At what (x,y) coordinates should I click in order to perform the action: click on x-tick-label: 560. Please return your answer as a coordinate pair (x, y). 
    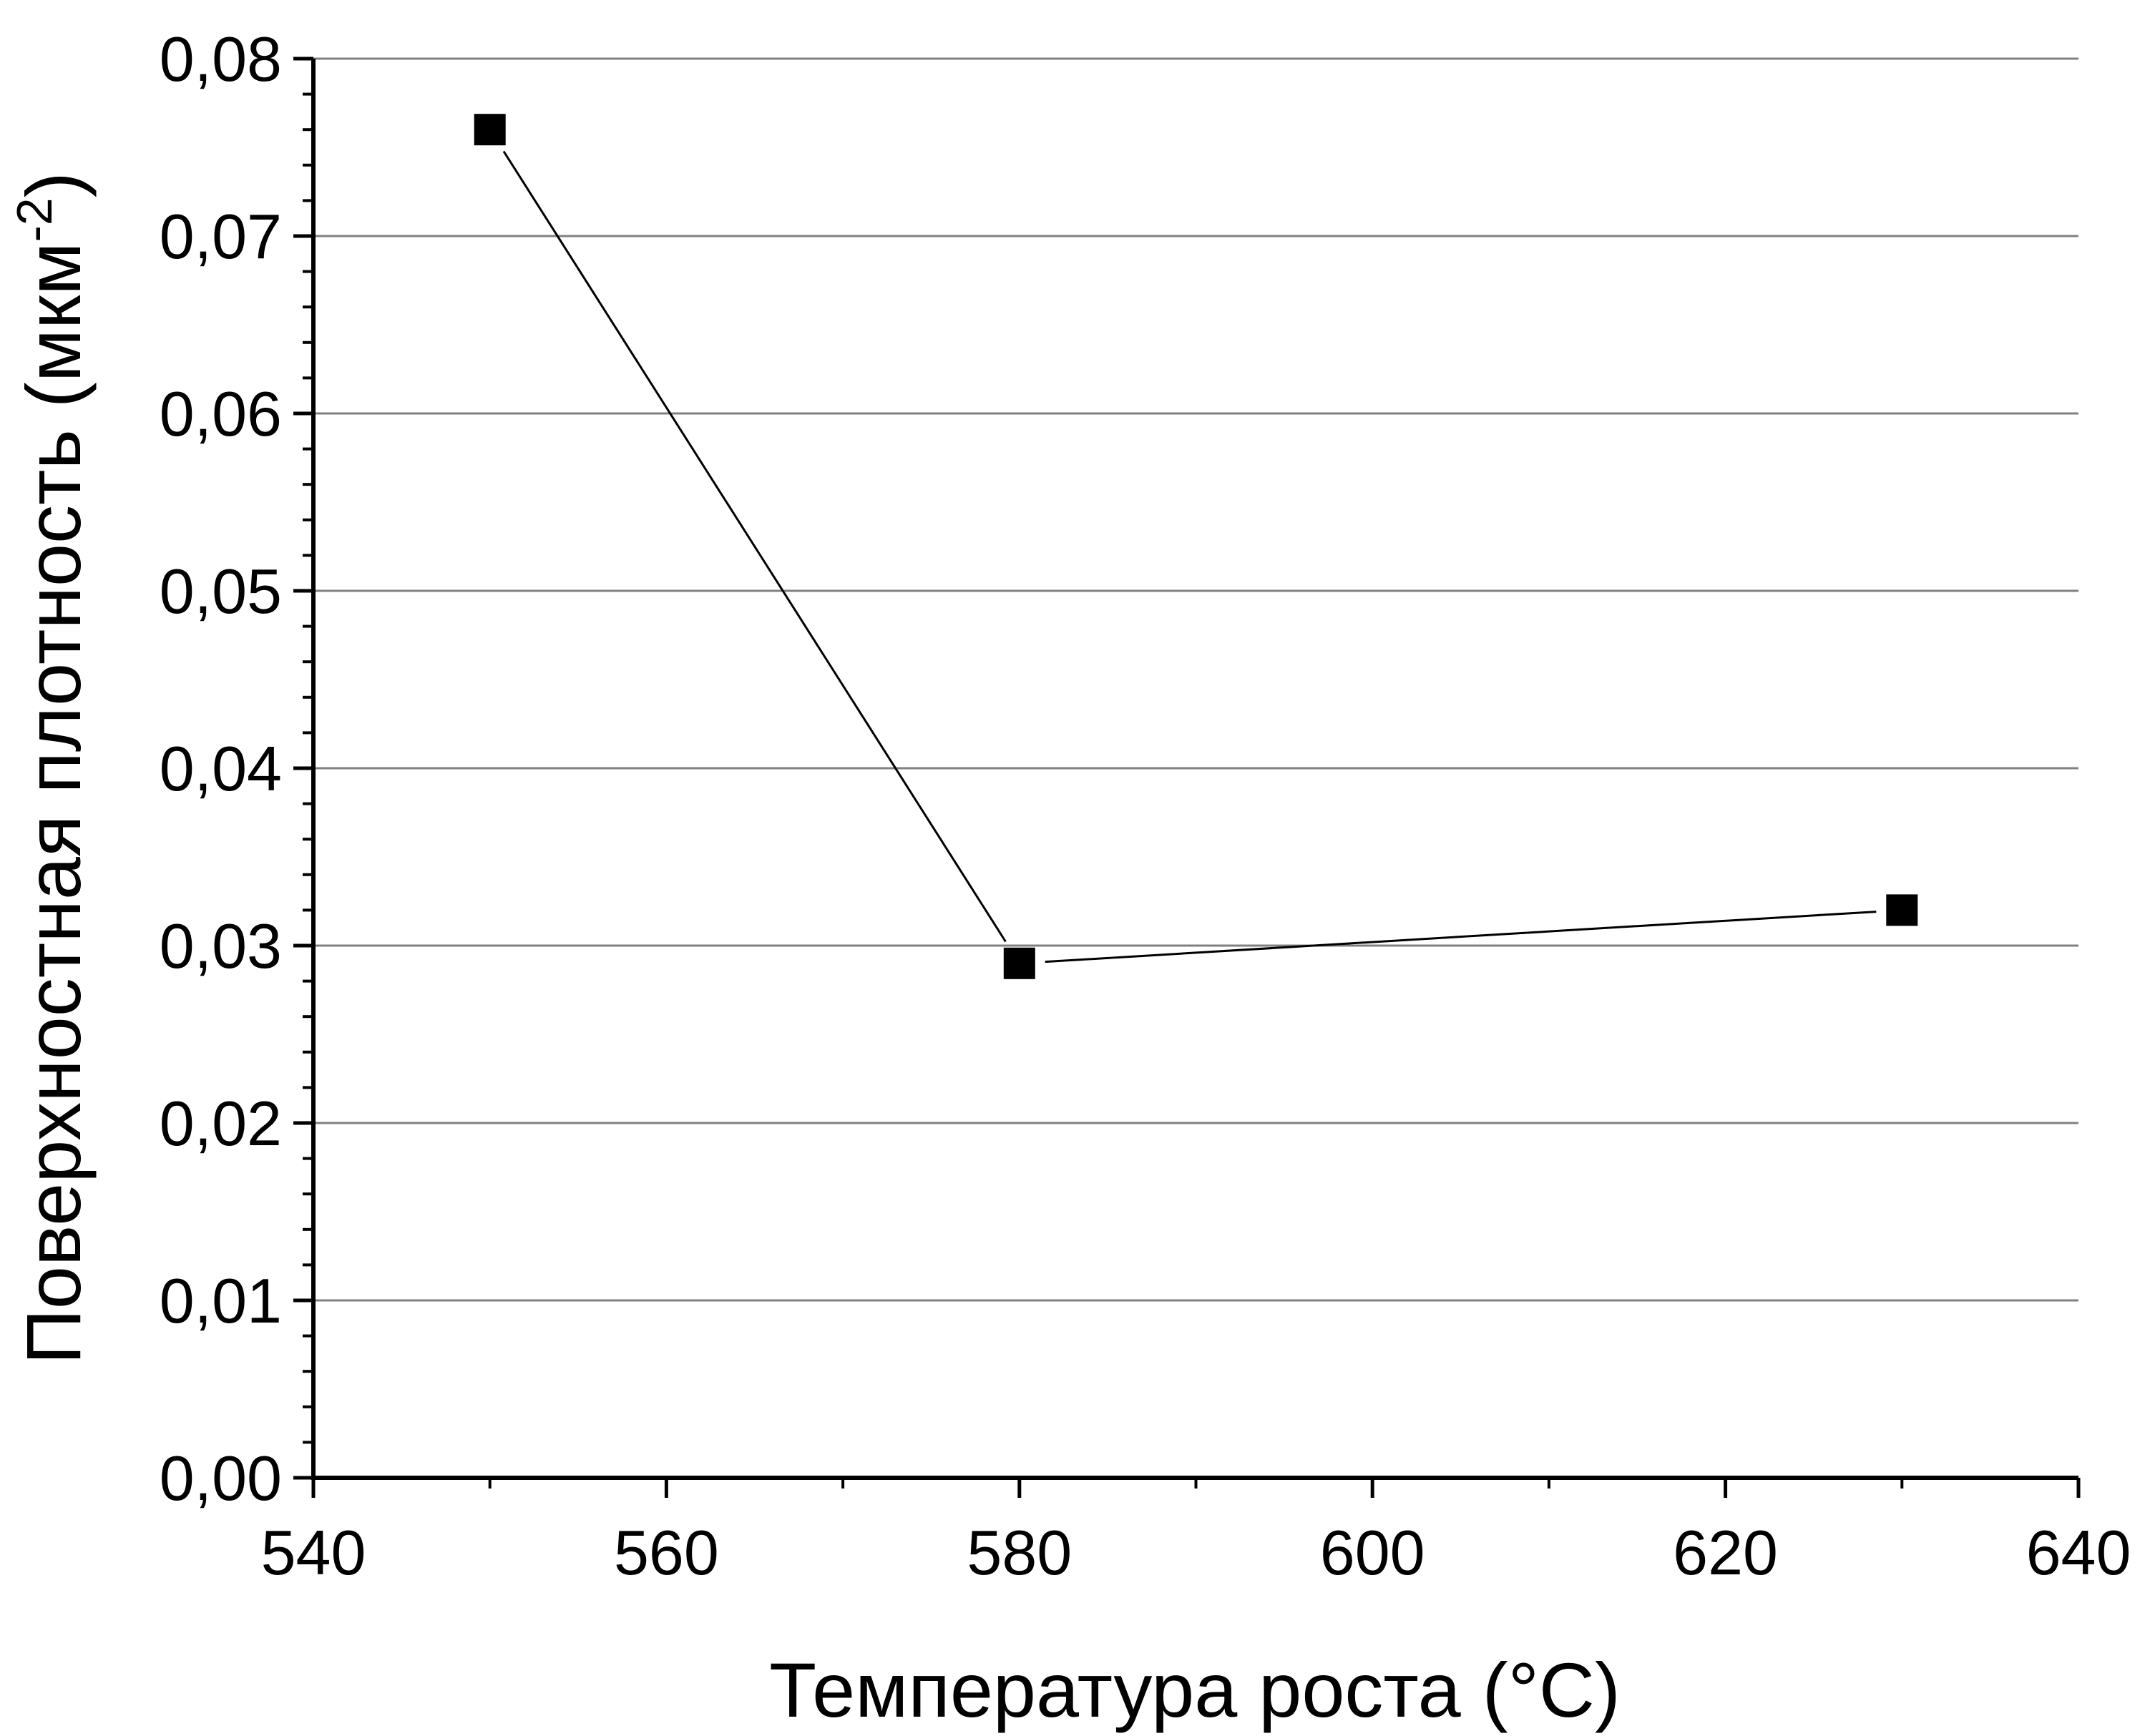
    Looking at the image, I should click on (666, 1552).